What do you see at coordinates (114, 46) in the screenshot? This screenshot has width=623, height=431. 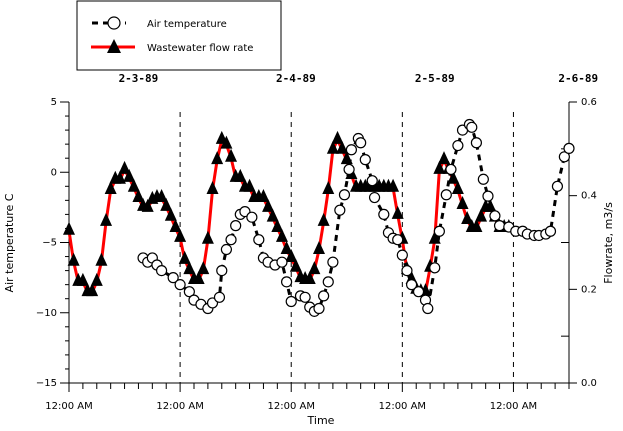 I see `legend-triangle-marker-icon` at bounding box center [114, 46].